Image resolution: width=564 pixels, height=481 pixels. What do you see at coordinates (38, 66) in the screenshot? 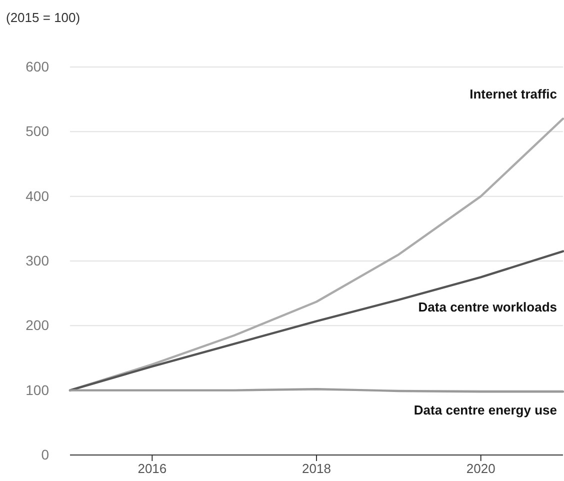
I see `y-tick-label: 600` at bounding box center [38, 66].